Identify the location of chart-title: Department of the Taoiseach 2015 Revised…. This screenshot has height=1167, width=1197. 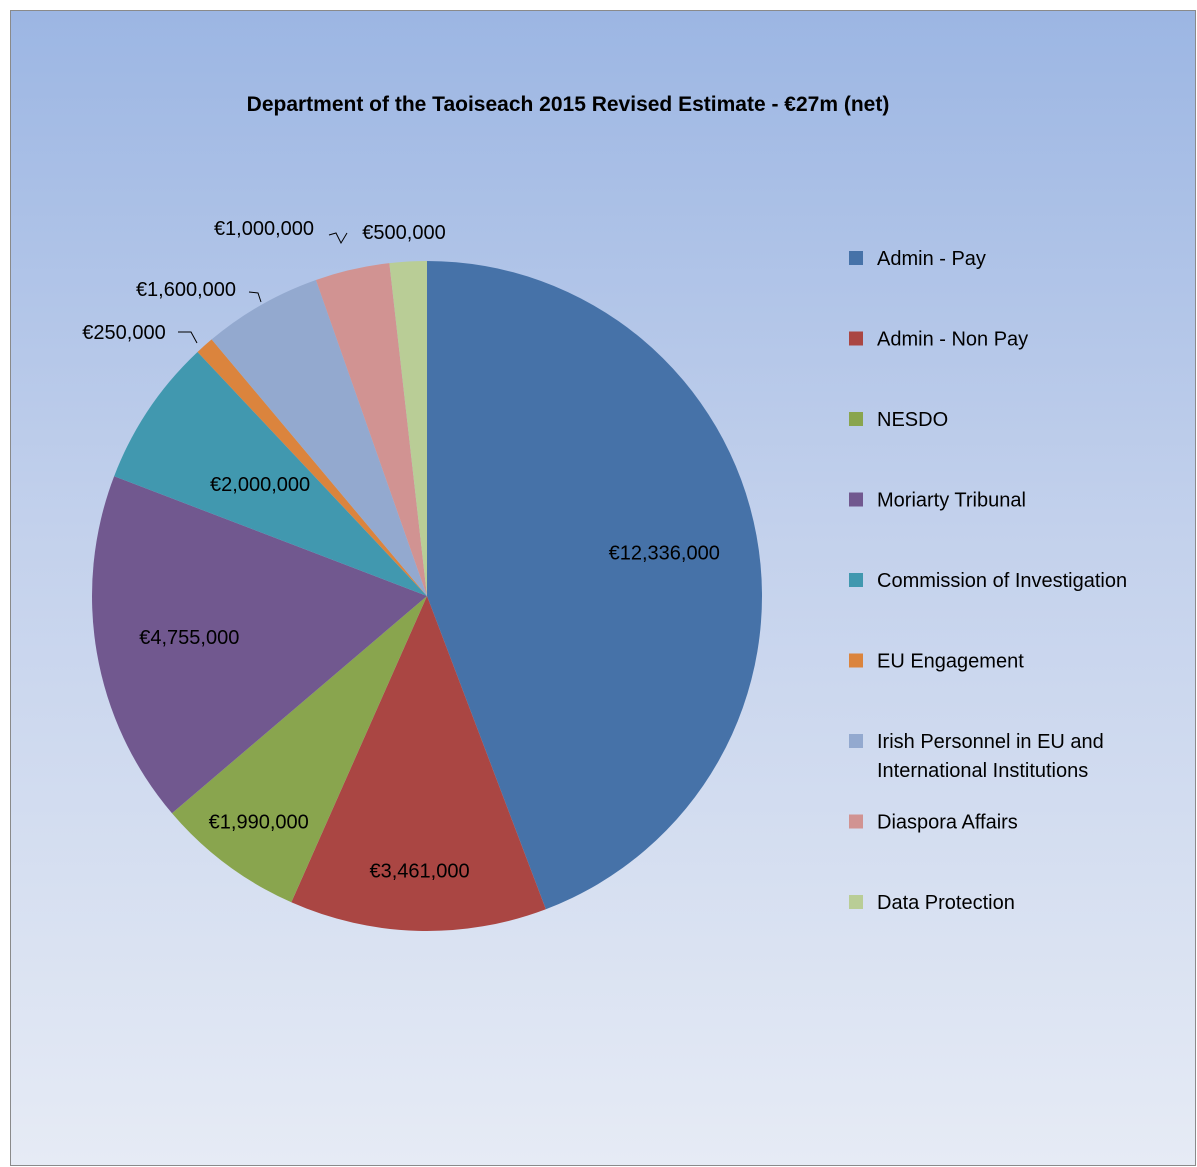
(568, 104).